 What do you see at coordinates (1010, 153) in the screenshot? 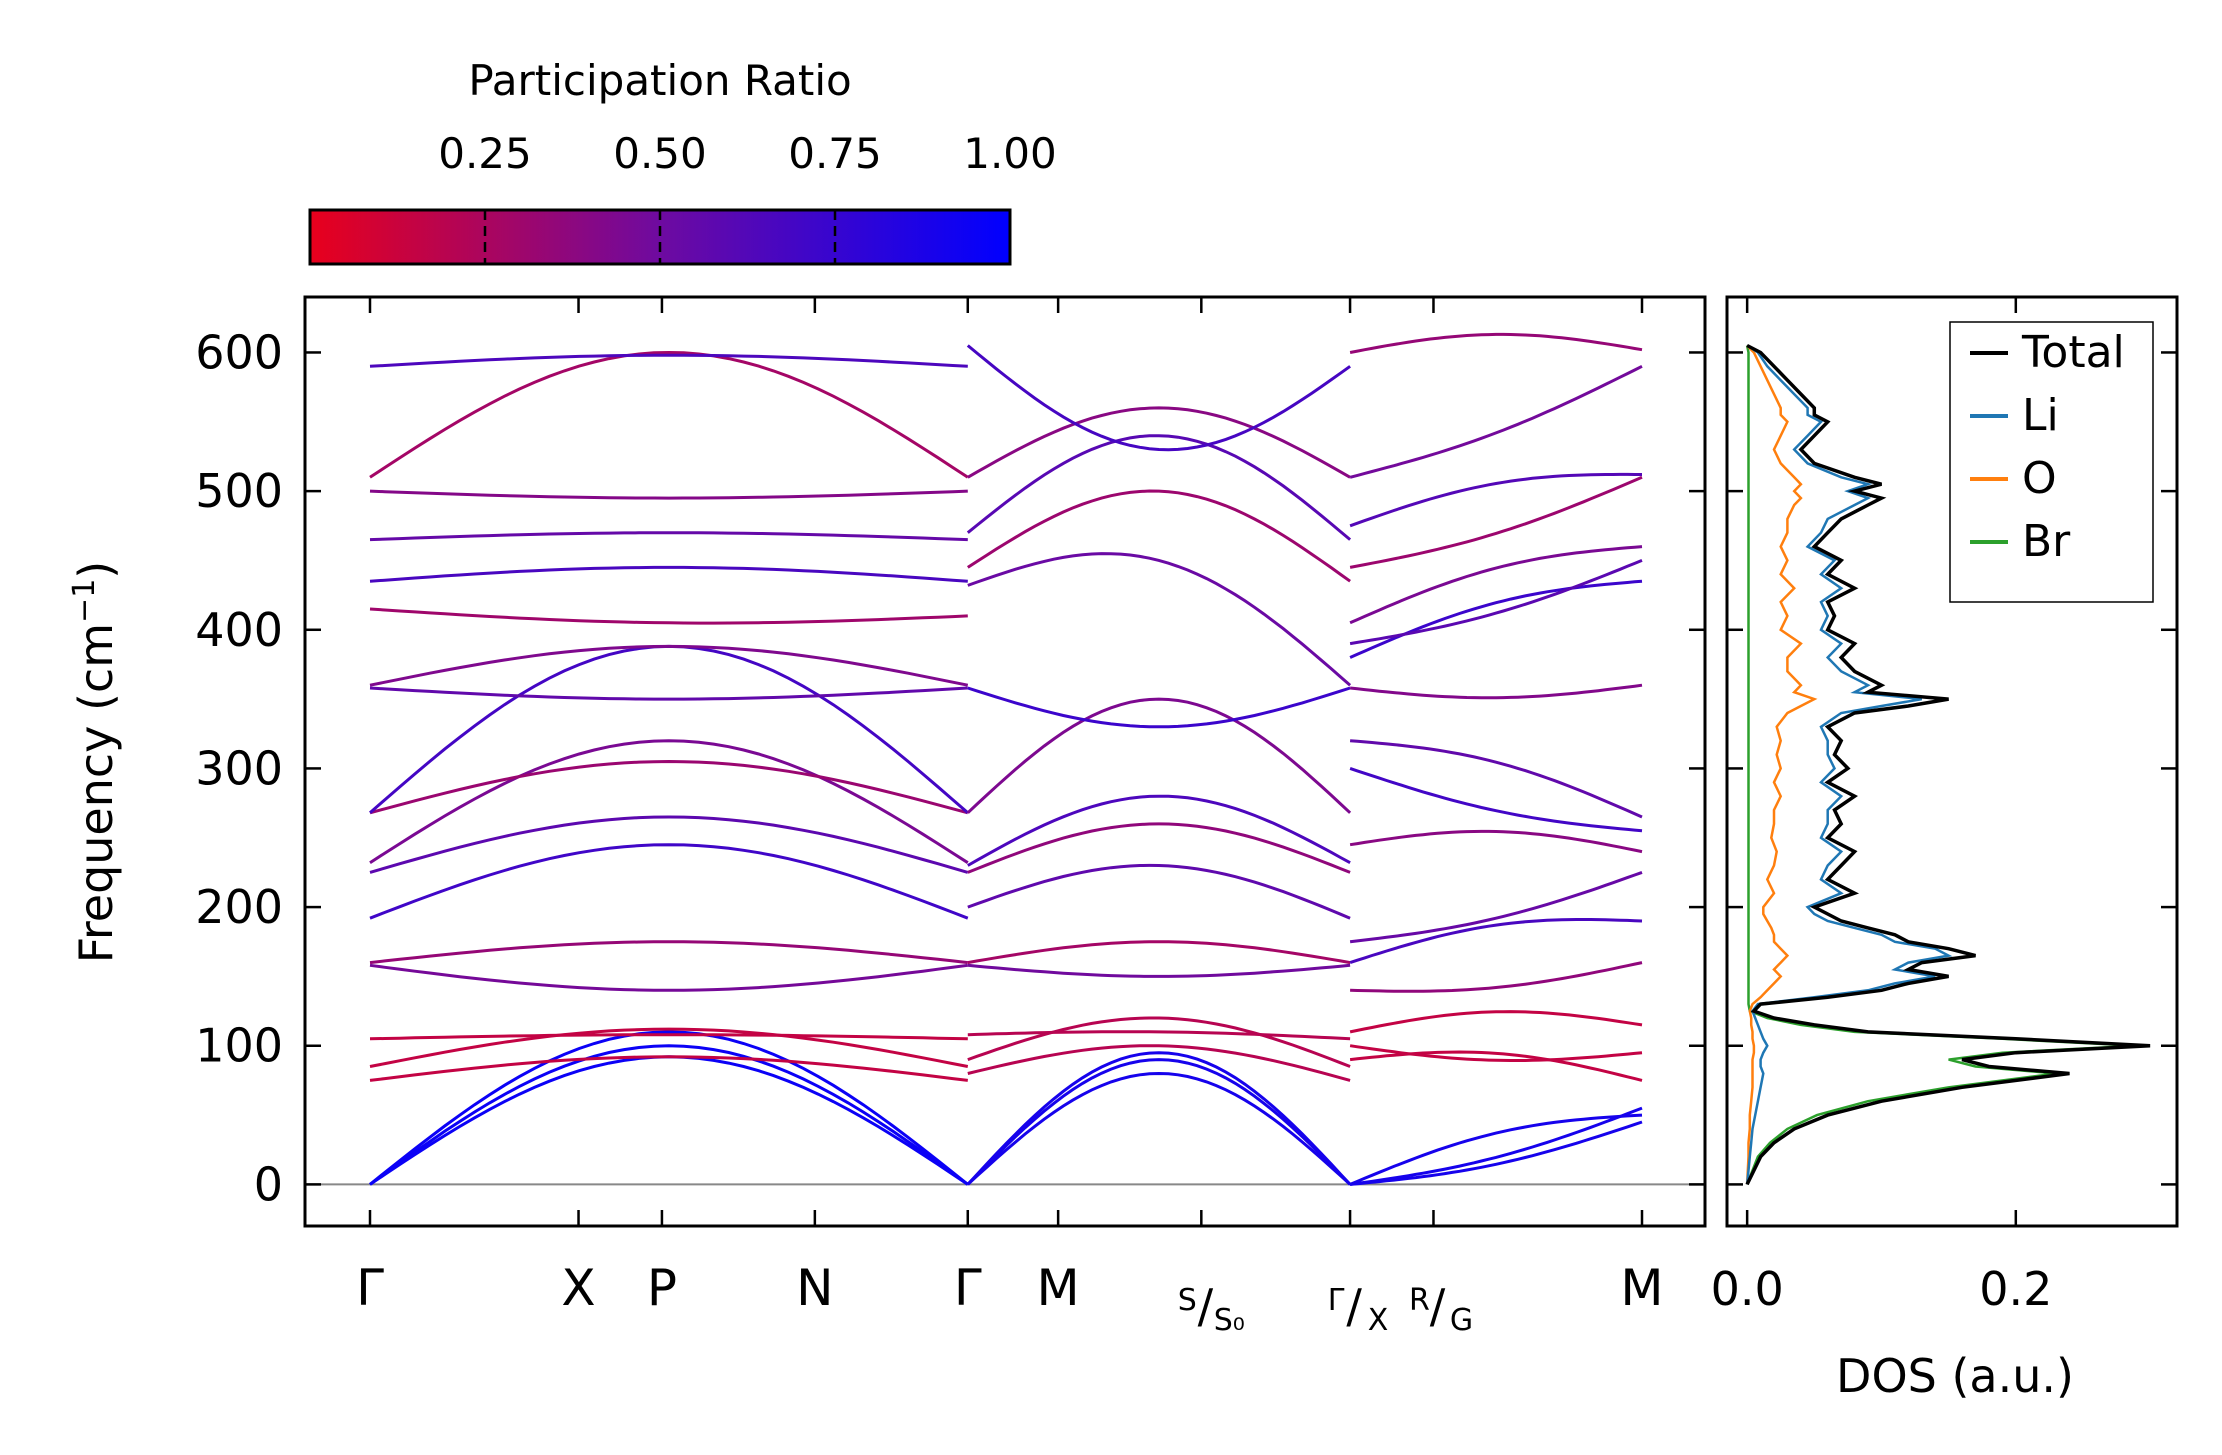
I see `colorbar-tick-label: 1.00` at bounding box center [1010, 153].